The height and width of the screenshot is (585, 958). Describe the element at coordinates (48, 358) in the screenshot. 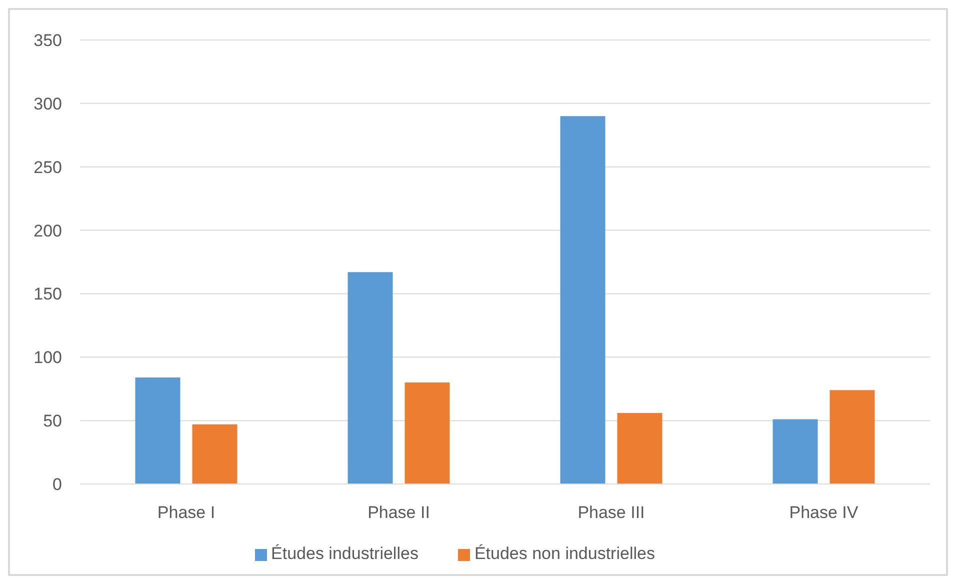

I see `y-tick-label: 100` at that location.